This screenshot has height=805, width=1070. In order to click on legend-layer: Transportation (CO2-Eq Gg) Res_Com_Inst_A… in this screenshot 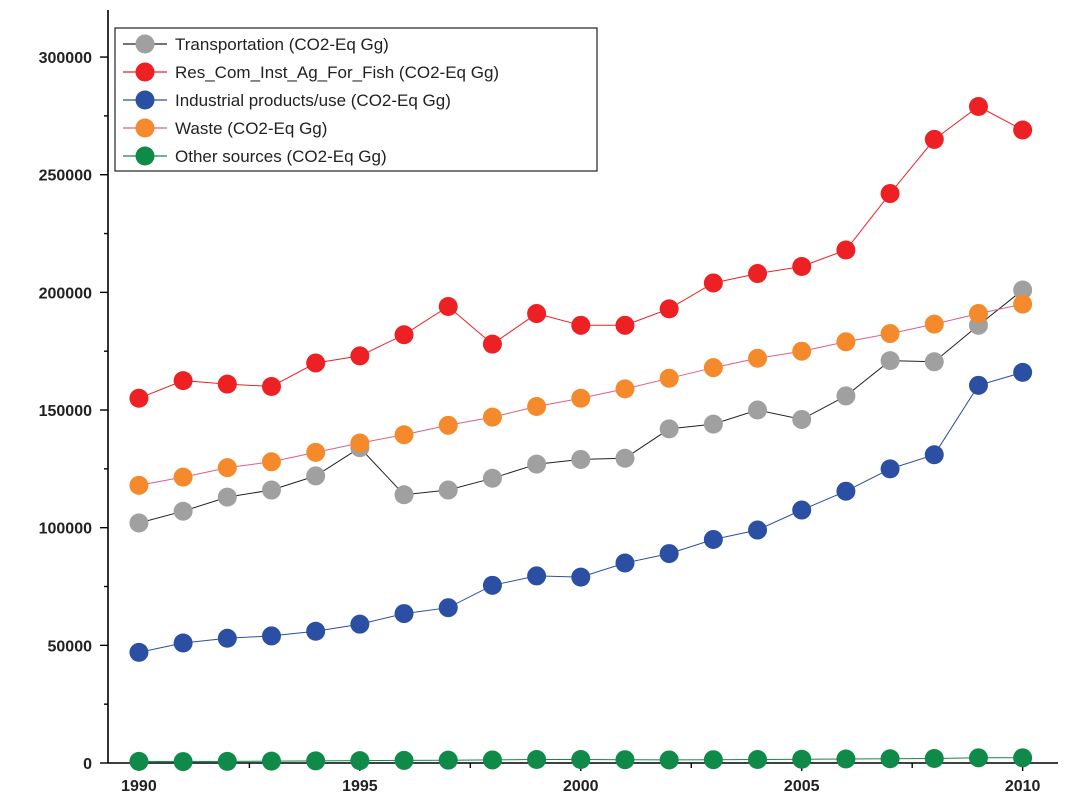, I will do `click(356, 99)`.